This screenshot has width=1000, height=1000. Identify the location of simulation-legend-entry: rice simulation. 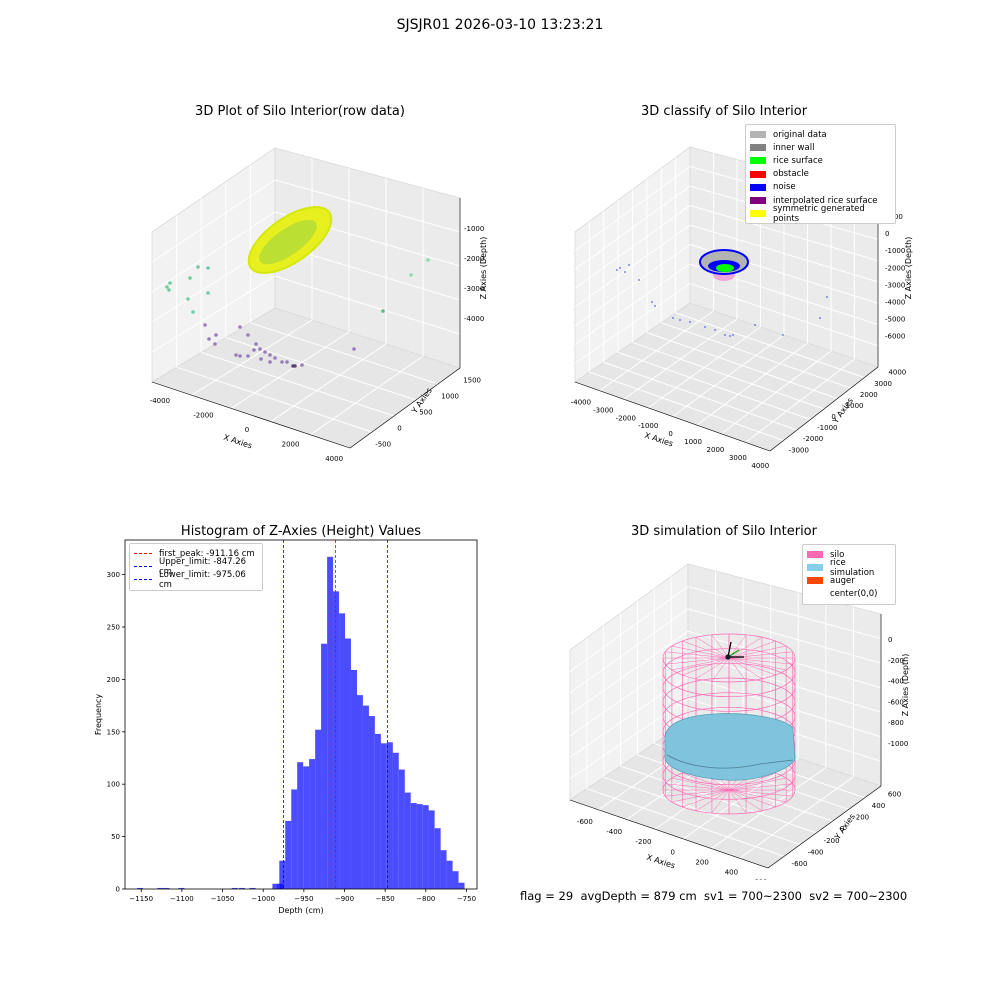
(849, 568).